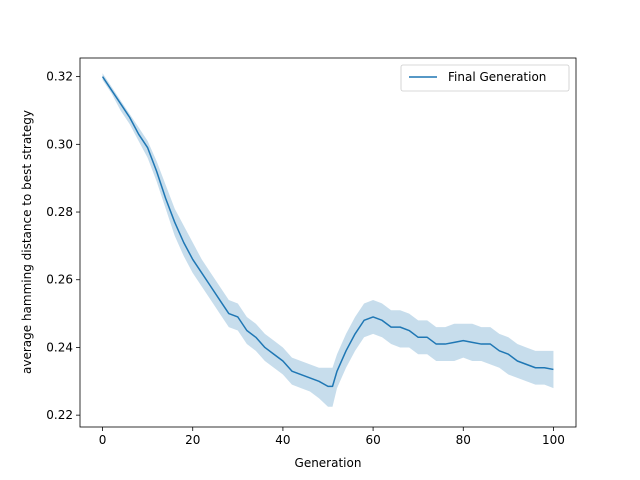 The image size is (640, 480). What do you see at coordinates (328, 463) in the screenshot?
I see `x-axis-label: Generation` at bounding box center [328, 463].